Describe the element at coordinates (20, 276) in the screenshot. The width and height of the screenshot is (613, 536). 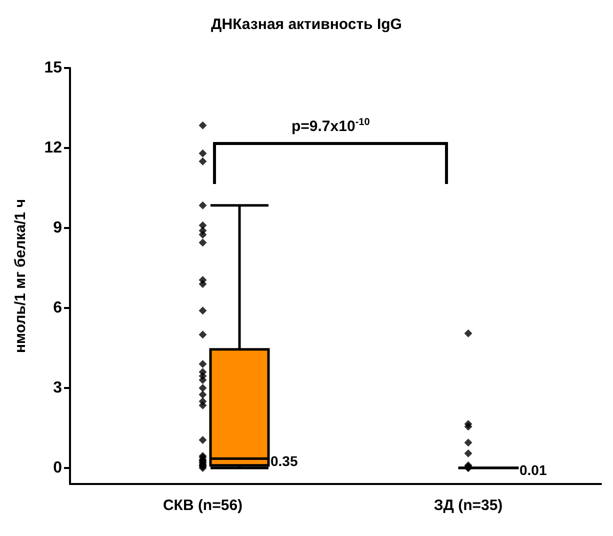
I see `y-axis-title: нмоль/1 мг белка/1 ч` at that location.